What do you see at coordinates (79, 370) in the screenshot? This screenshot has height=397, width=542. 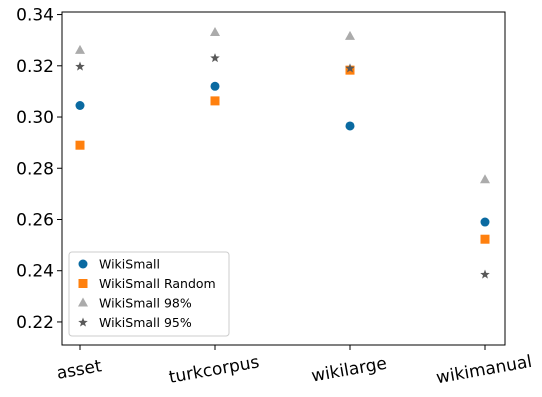 I see `x-tick-label-asset: asset` at bounding box center [79, 370].